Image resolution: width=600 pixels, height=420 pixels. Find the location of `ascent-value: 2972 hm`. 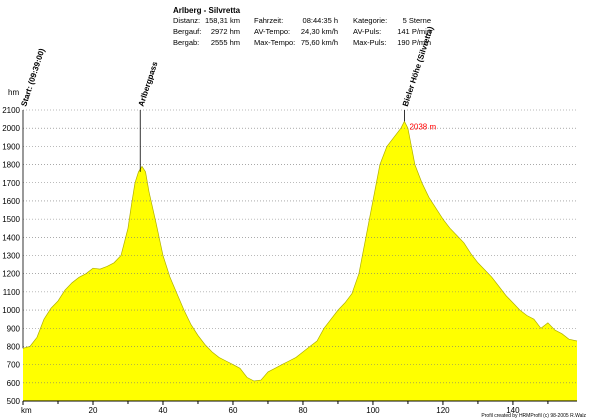

ascent-value: 2972 hm is located at coordinates (225, 31).